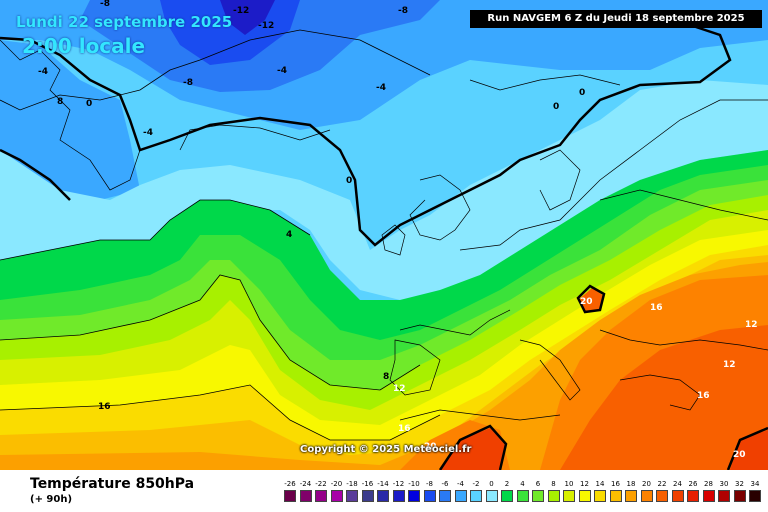  Describe the element at coordinates (631, 484) in the screenshot. I see `scale-label: 18` at that location.